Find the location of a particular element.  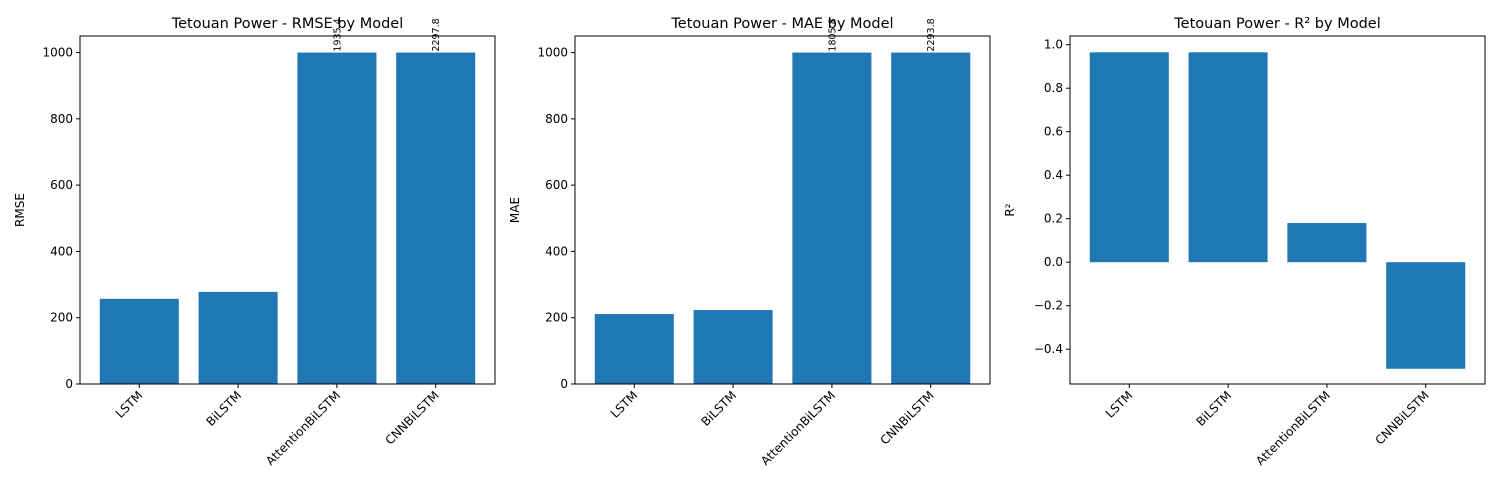

y-tick-label: 0.2 is located at coordinates (1053, 219).